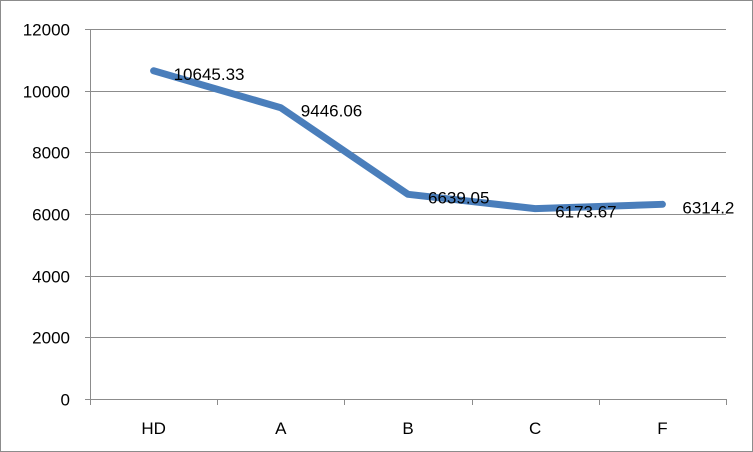  What do you see at coordinates (153, 428) in the screenshot?
I see `x-tick-label: HD` at bounding box center [153, 428].